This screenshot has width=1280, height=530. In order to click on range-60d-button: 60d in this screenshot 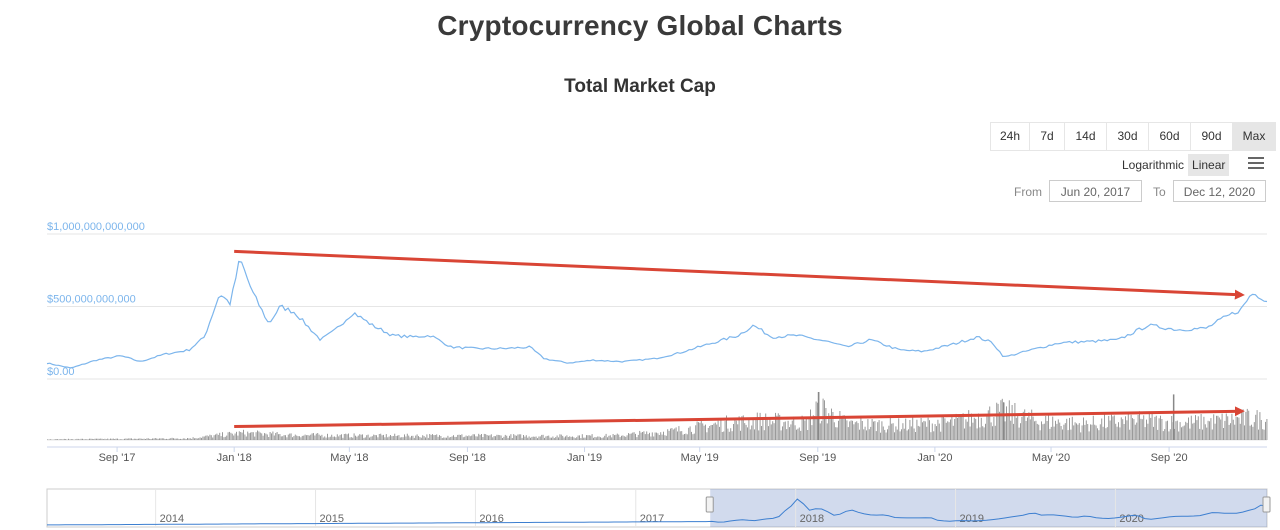, I will do `click(1170, 136)`.